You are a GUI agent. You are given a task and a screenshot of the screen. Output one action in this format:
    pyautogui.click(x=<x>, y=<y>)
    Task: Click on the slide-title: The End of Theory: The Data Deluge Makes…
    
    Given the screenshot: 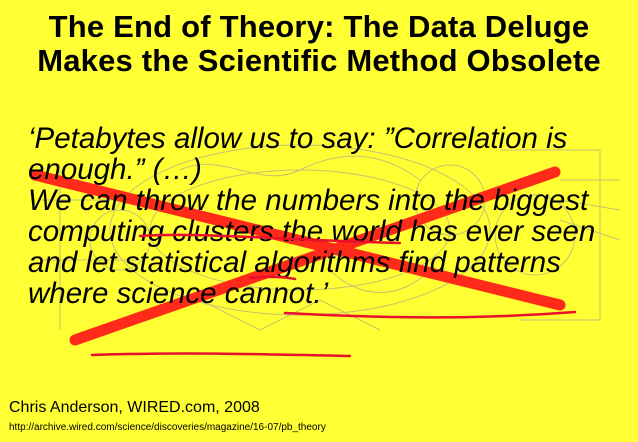 What is the action you would take?
    pyautogui.click(x=319, y=43)
    